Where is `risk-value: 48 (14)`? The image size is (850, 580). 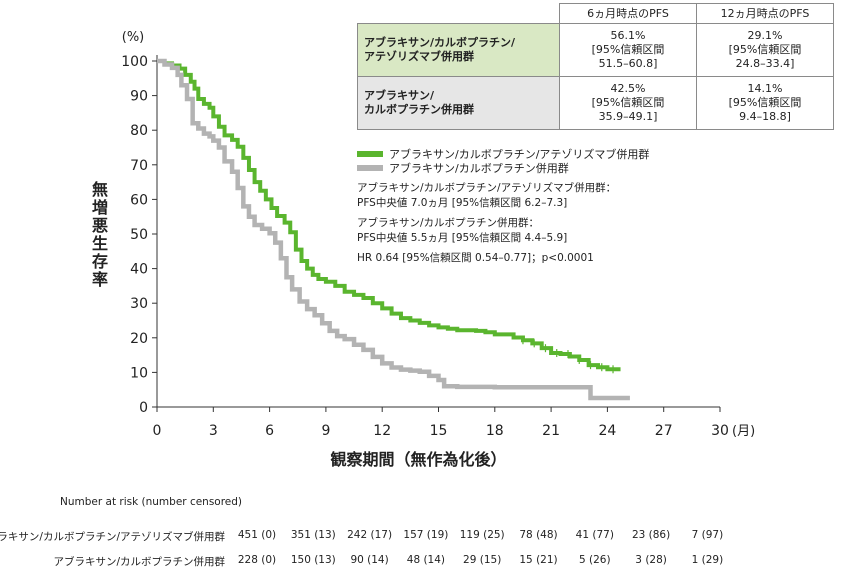
risk-value: 48 (14) is located at coordinates (426, 560).